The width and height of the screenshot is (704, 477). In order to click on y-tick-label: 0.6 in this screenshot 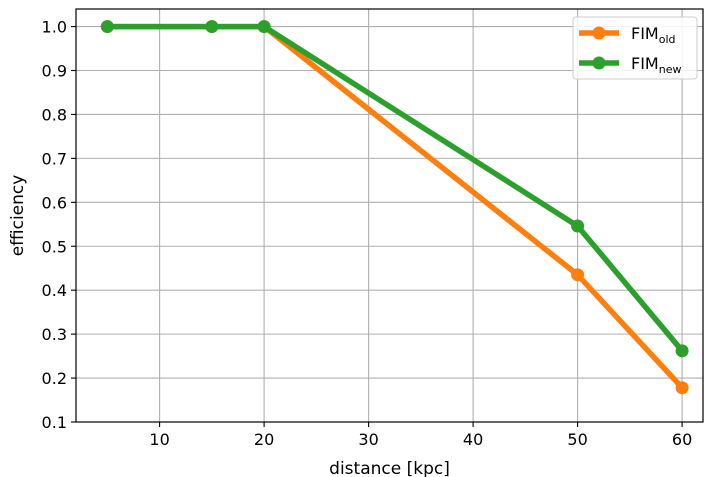, I will do `click(54, 202)`.